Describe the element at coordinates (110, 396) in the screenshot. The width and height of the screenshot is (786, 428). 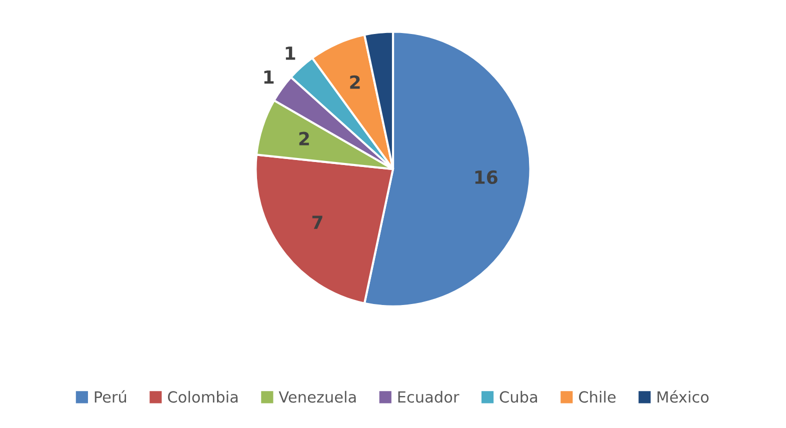
I see `legend-label: Perú` at that location.